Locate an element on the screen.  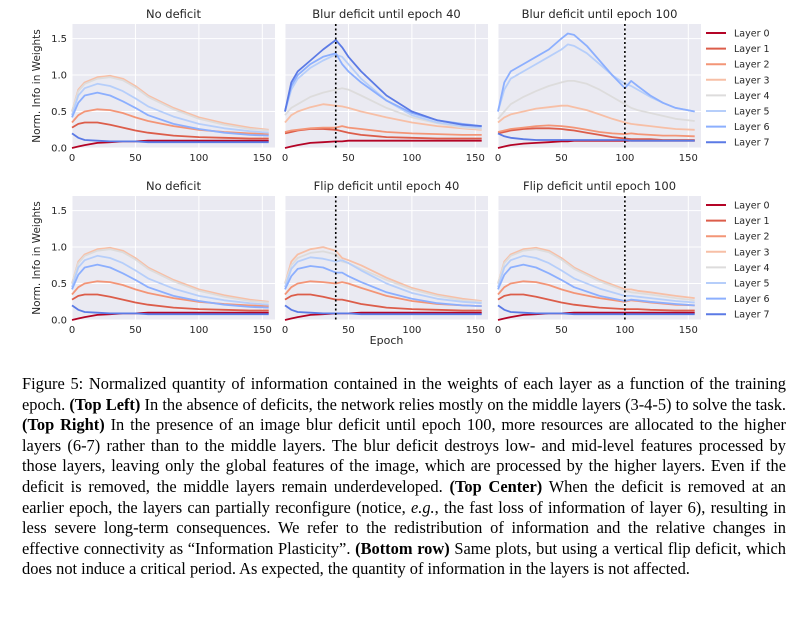
panel-5: 0 50 100 150 Flip deficit until epoch 40 is located at coordinates (385, 257).